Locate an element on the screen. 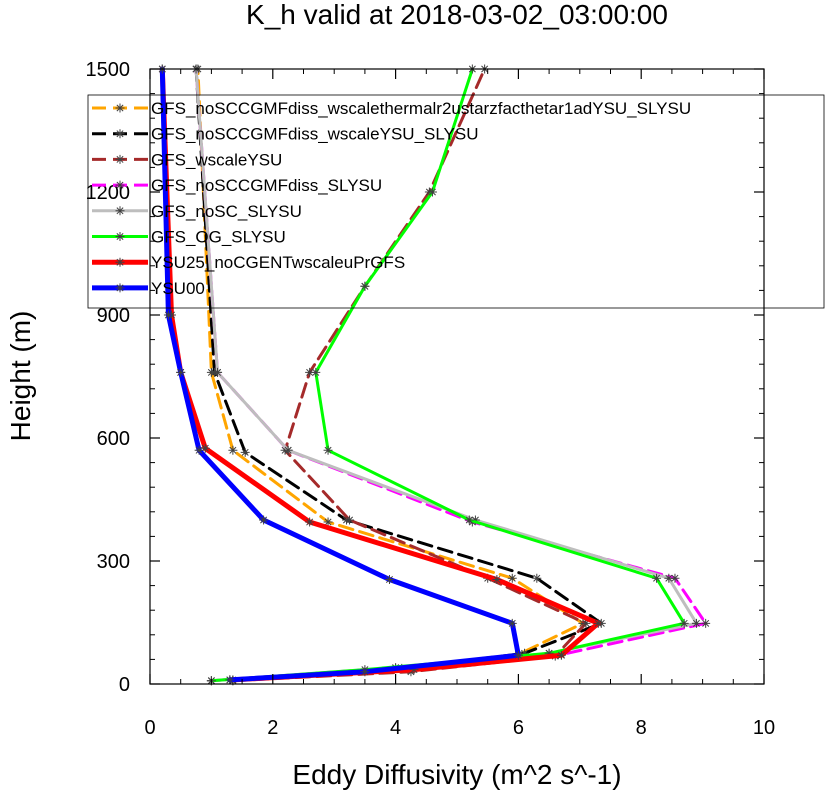 The width and height of the screenshot is (826, 796). legend-label: GFS_wscaleYSU is located at coordinates (216, 159).